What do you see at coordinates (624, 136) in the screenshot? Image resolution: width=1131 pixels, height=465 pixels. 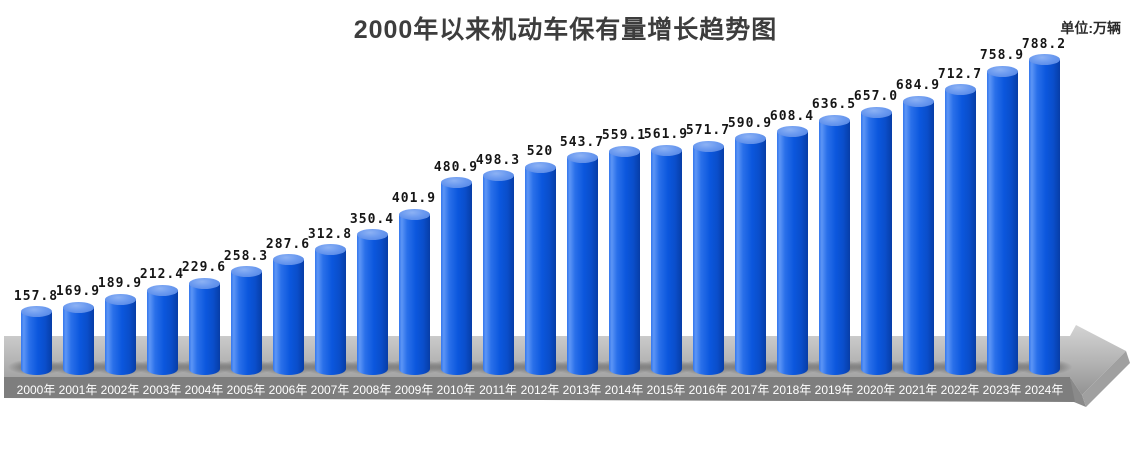 I see `bar-value-label: 559.1` at bounding box center [624, 136].